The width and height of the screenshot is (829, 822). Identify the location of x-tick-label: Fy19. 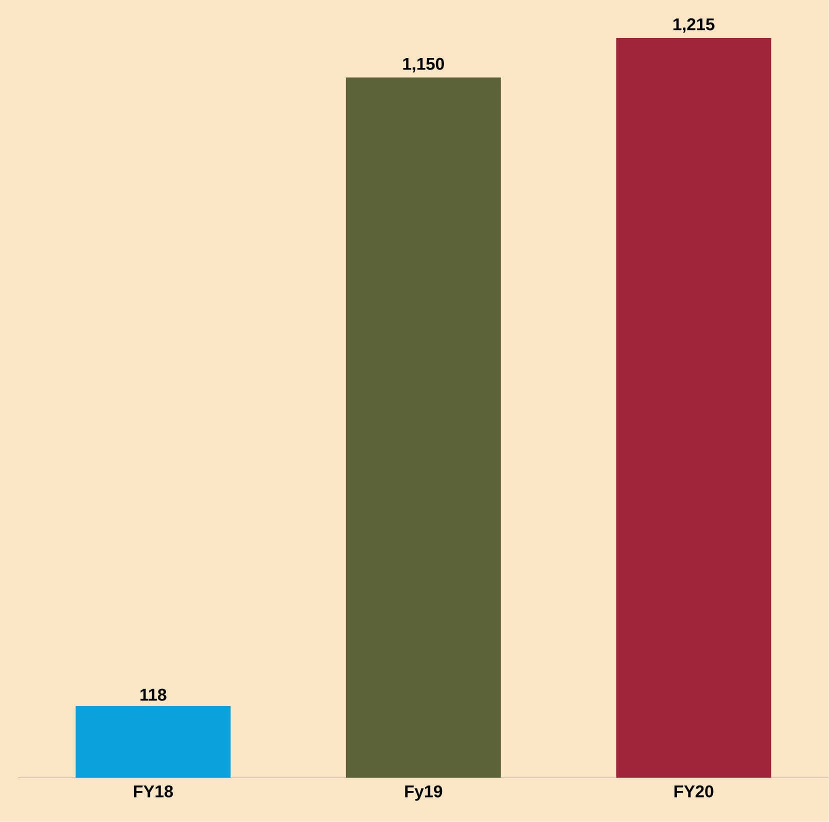
(423, 793).